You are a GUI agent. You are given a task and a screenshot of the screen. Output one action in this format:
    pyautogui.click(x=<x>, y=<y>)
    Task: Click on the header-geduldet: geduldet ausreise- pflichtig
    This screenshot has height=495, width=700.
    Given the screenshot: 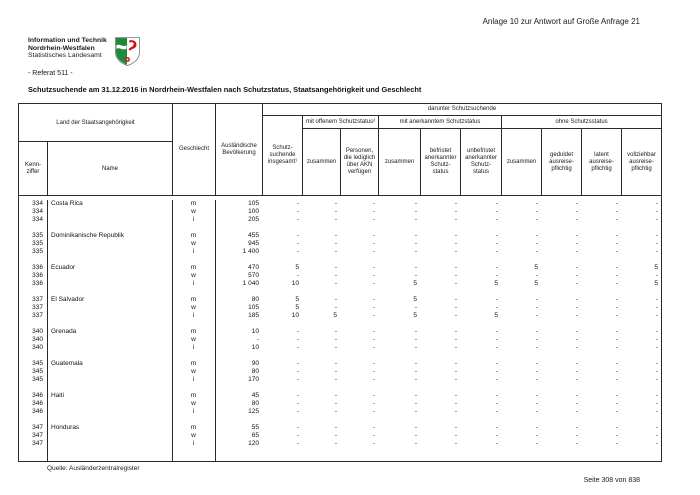 What is the action you would take?
    pyautogui.click(x=561, y=162)
    